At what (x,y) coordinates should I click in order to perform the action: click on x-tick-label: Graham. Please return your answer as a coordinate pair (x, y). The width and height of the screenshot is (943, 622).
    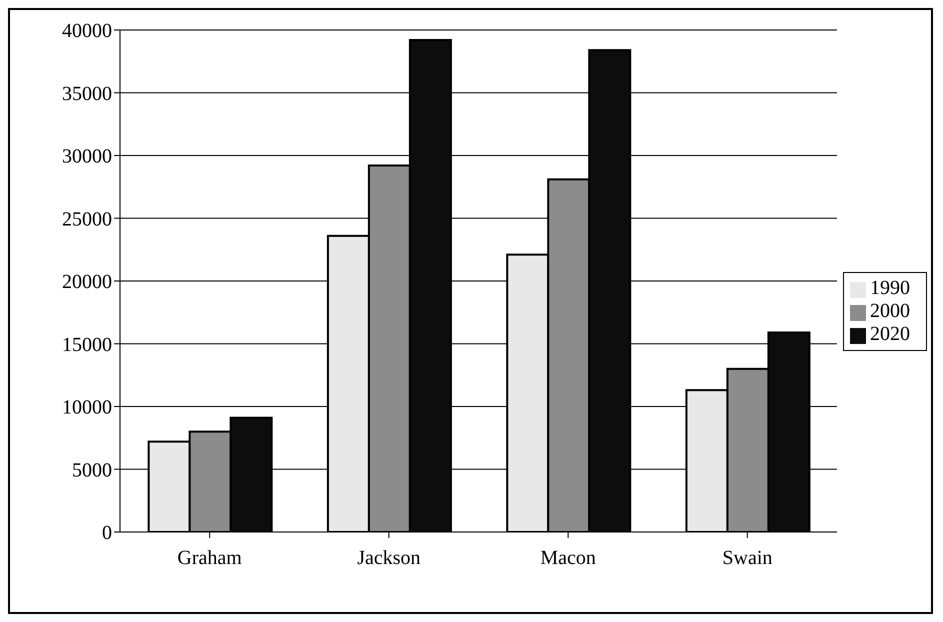
    Looking at the image, I should click on (209, 558).